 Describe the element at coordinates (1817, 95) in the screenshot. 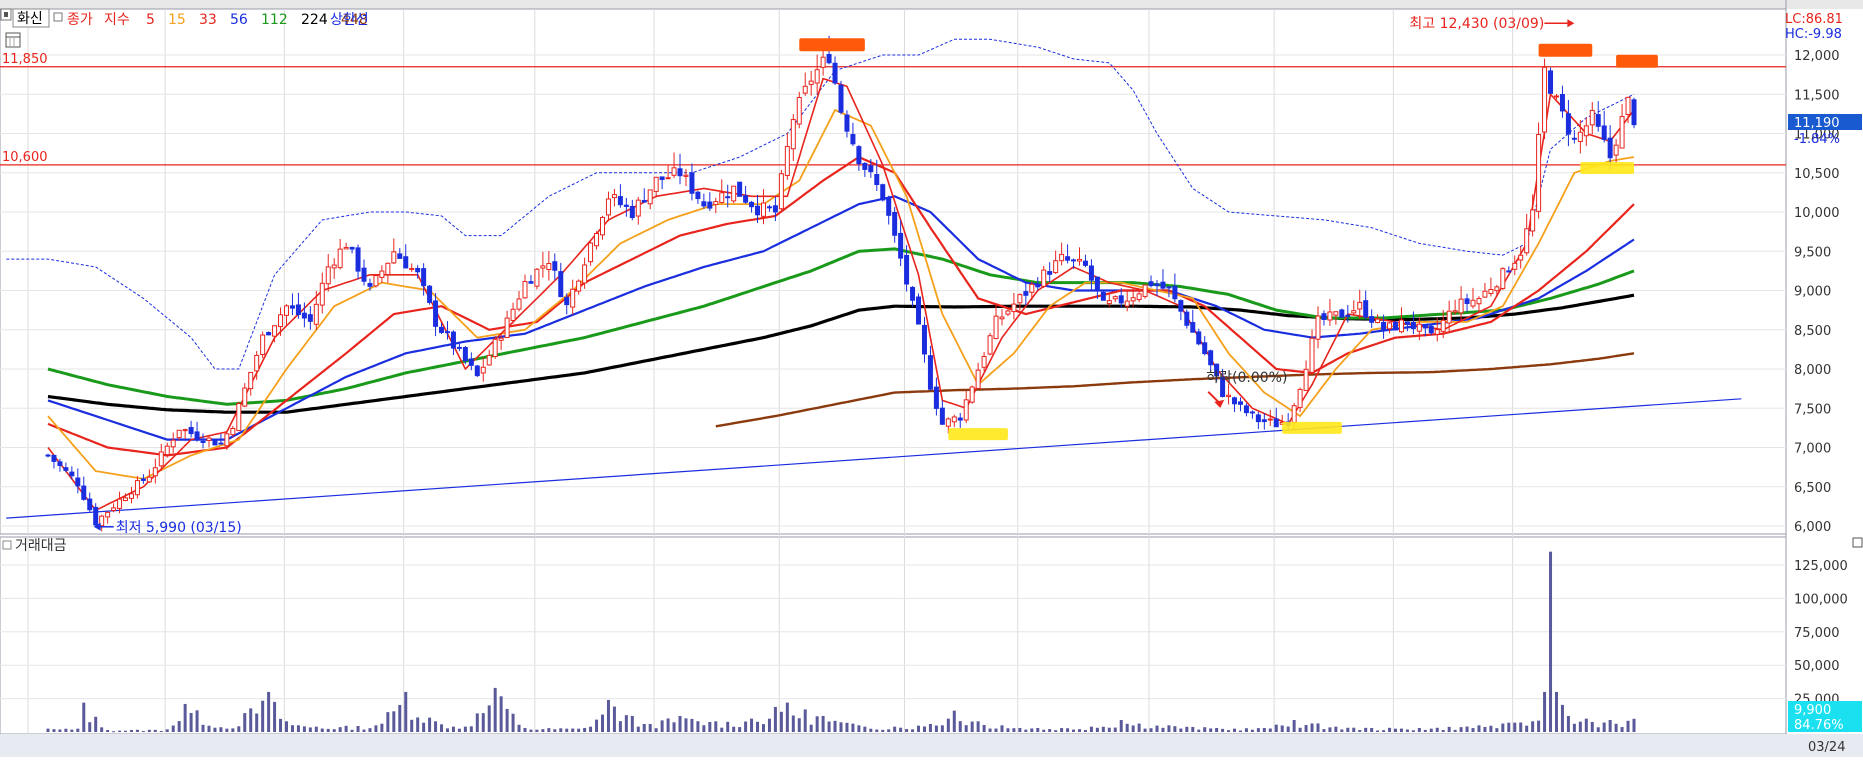

I see `y-tick-label: 11,500` at that location.